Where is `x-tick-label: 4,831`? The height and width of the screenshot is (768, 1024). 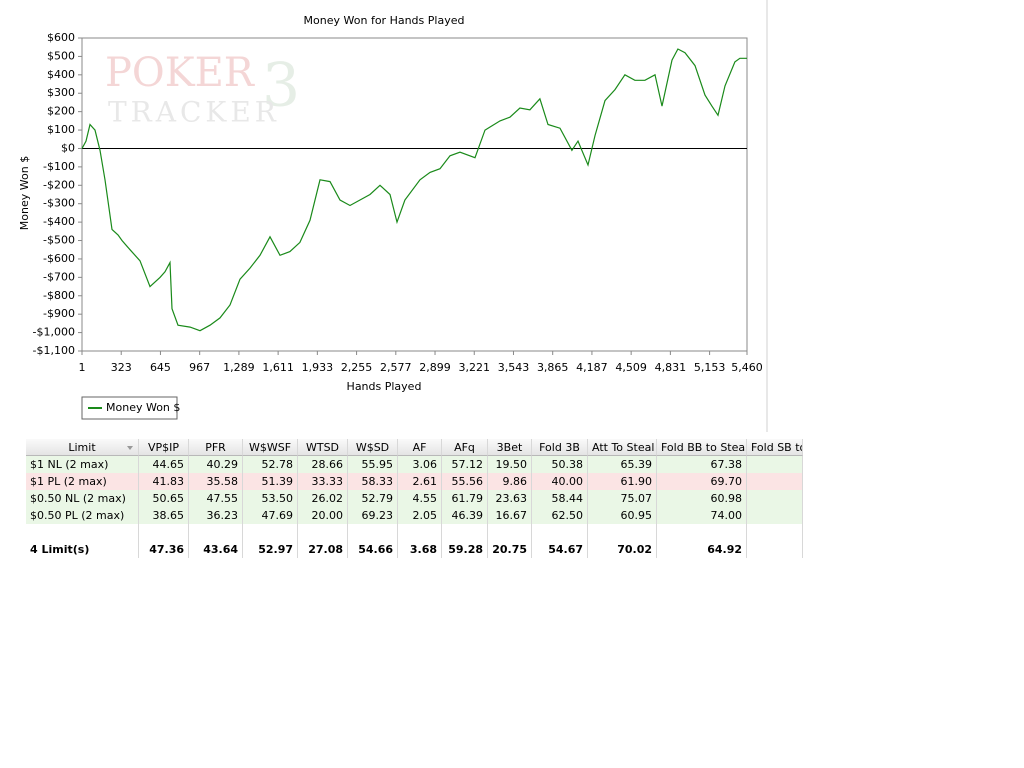 x-tick-label: 4,831 is located at coordinates (671, 367).